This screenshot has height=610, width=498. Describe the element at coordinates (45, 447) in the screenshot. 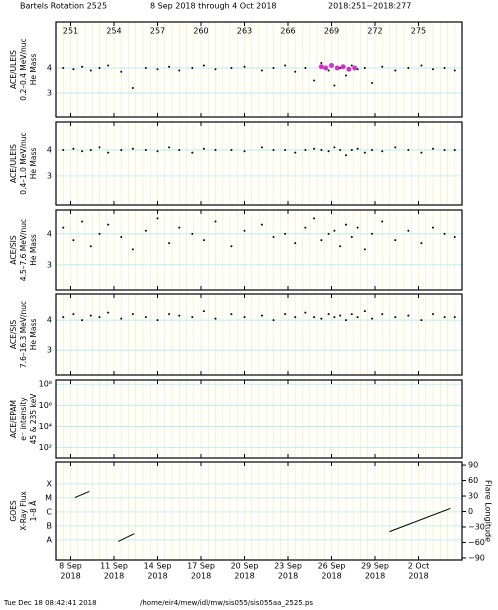

I see `y-tick-label: 10²` at that location.